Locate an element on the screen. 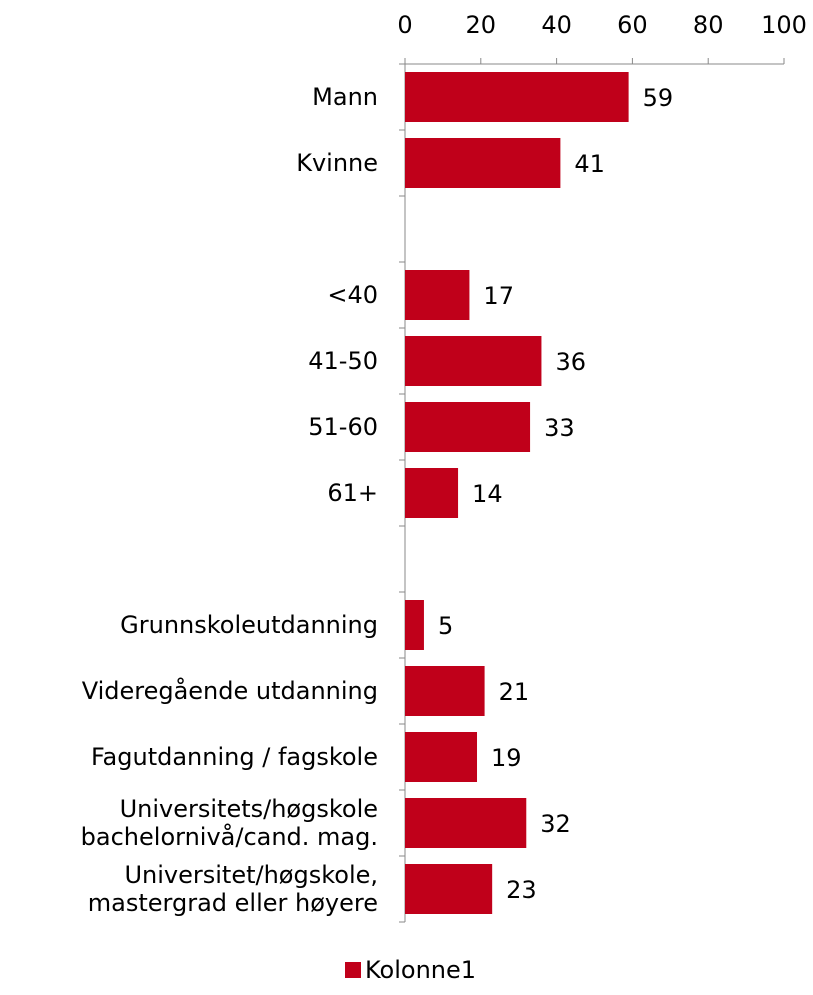  x-tick-label: 0 is located at coordinates (404, 25).